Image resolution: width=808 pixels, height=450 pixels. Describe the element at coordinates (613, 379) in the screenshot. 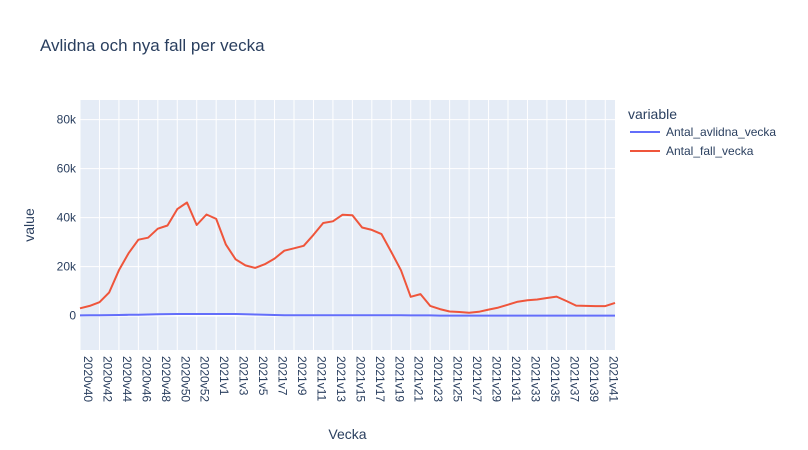

I see `x-tick-label: 2021v41` at that location.